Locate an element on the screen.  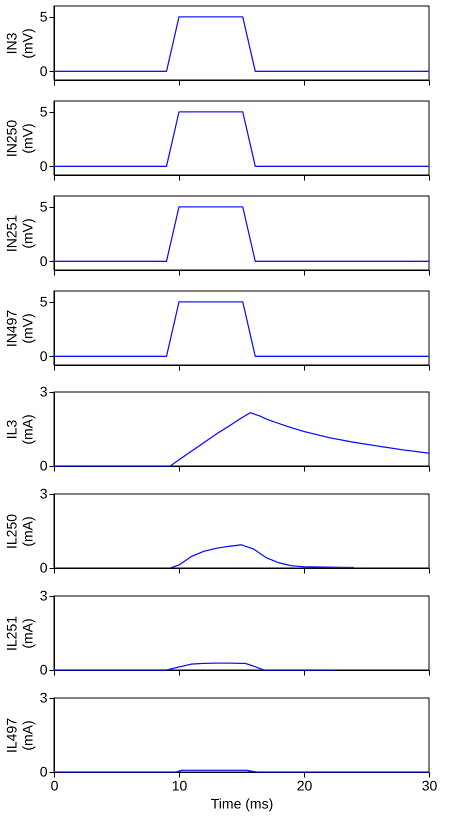
y-axis-title: IN251 (mV) is located at coordinates (20, 233).